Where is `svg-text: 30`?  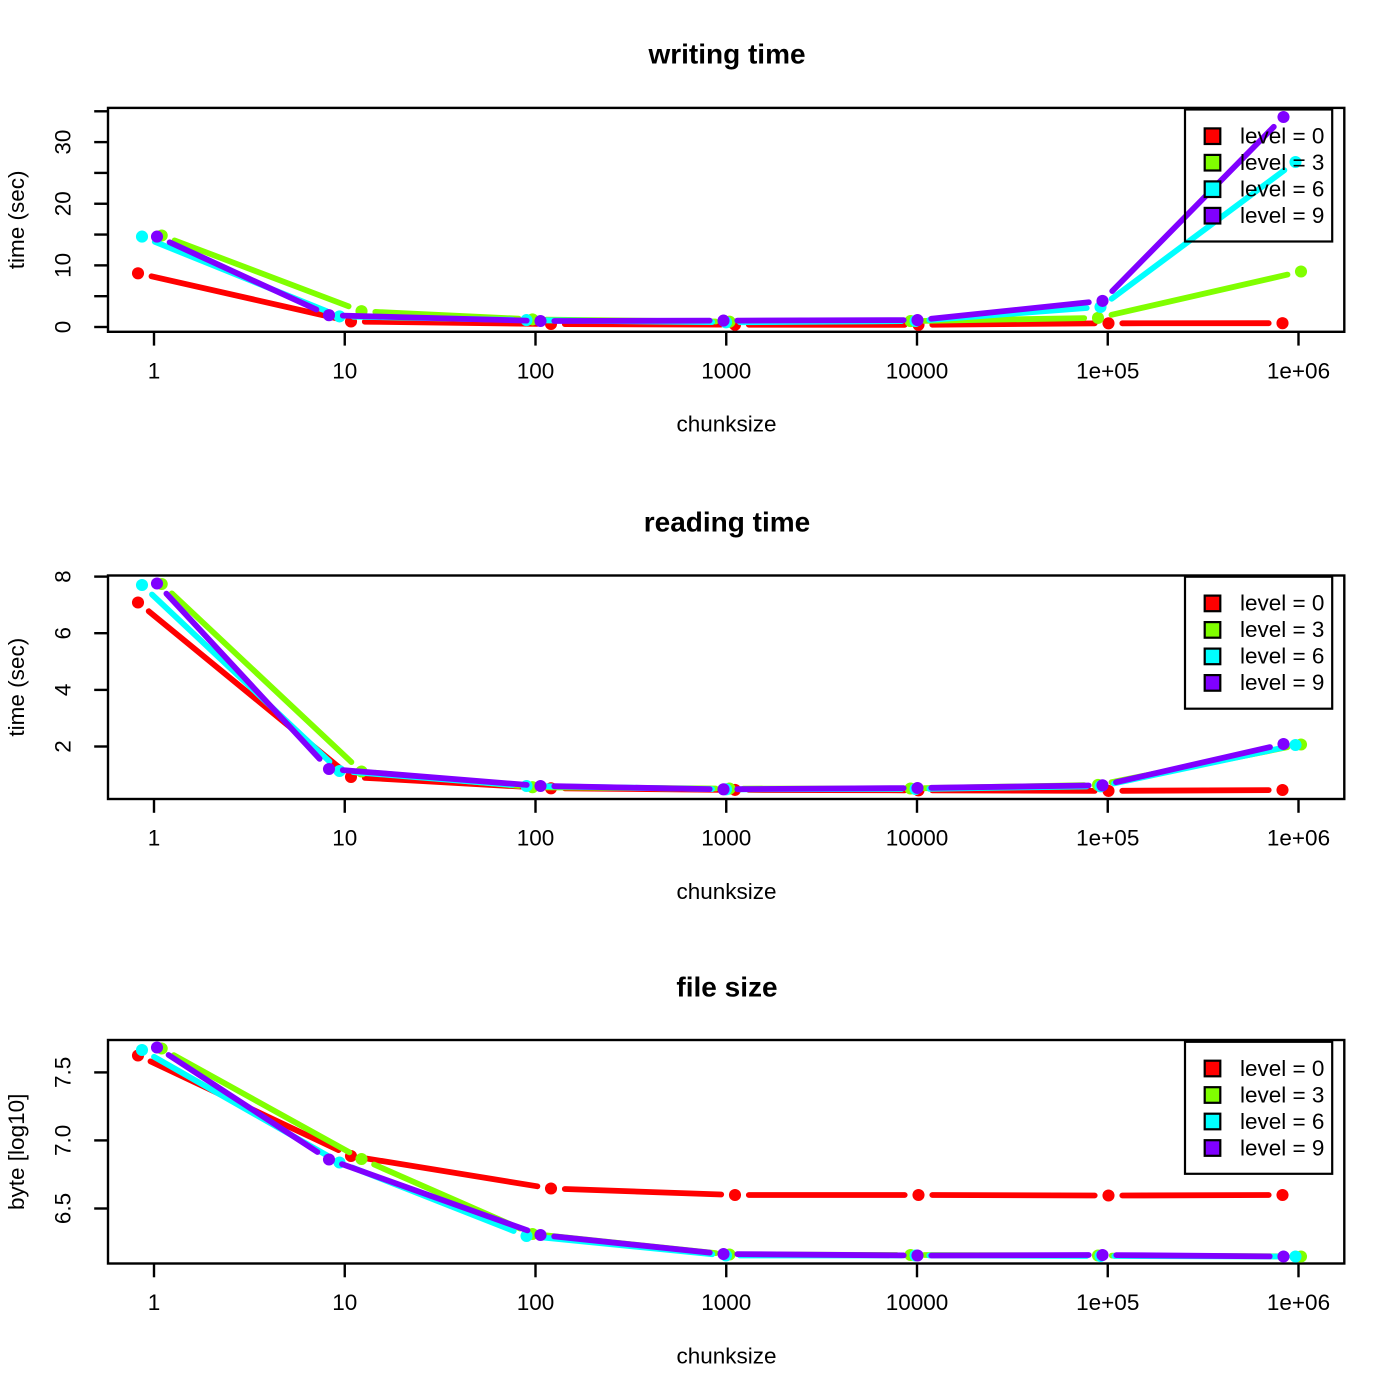 svg-text: 30 is located at coordinates (62, 142).